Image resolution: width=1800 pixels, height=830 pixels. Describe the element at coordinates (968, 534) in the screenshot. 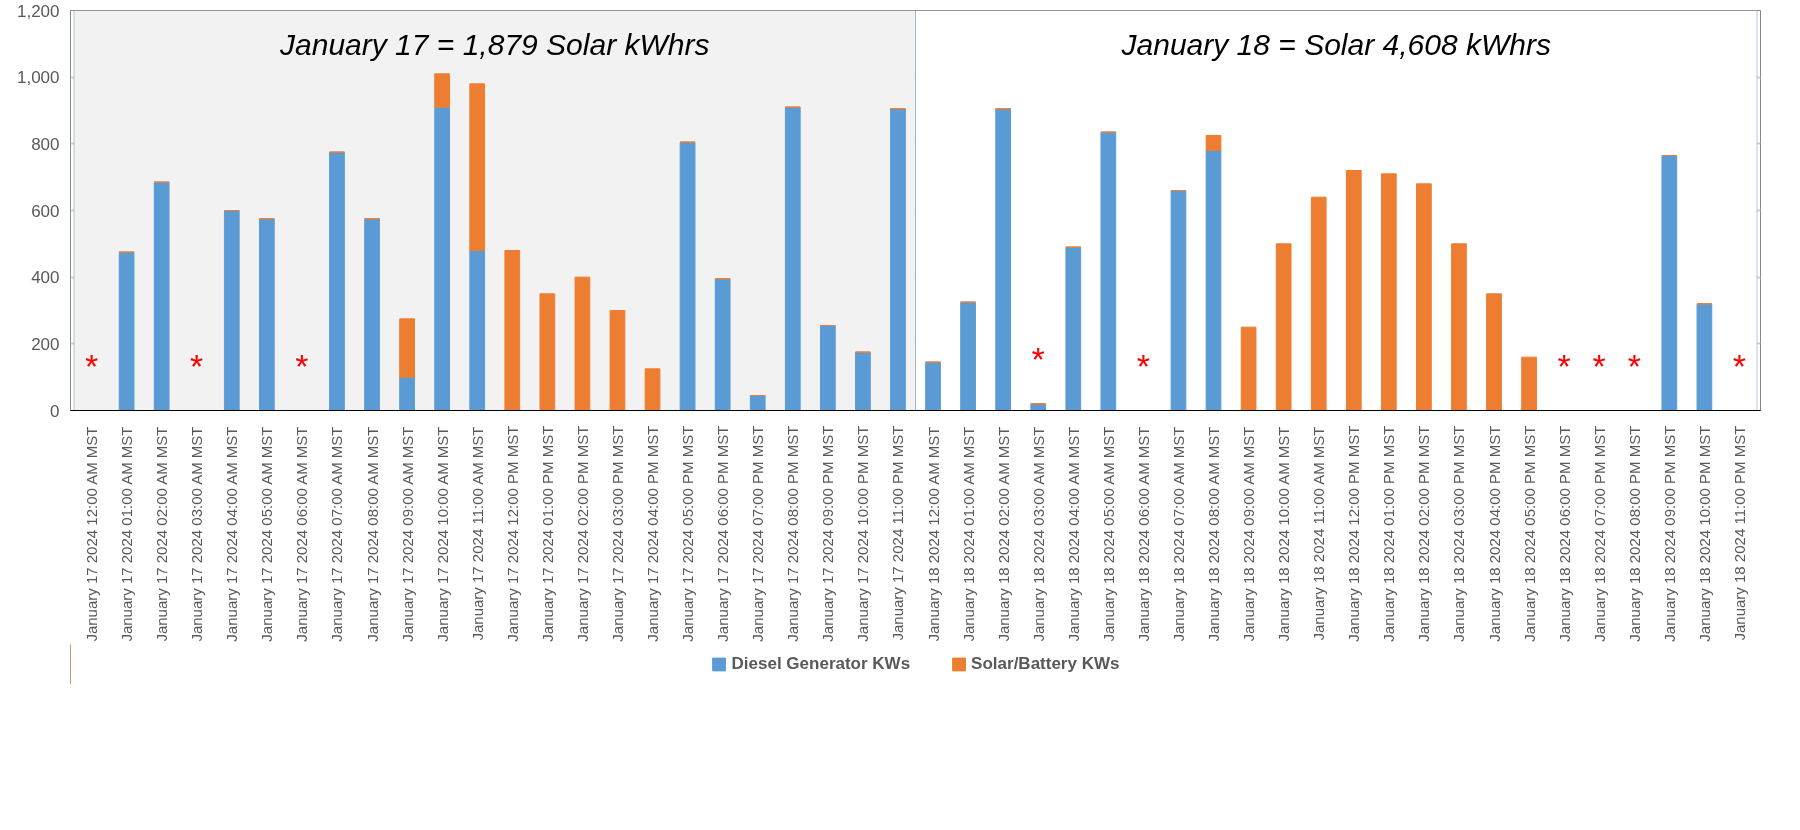

I see `x-tick-label: January 18 2024 01:00 AM MST` at that location.